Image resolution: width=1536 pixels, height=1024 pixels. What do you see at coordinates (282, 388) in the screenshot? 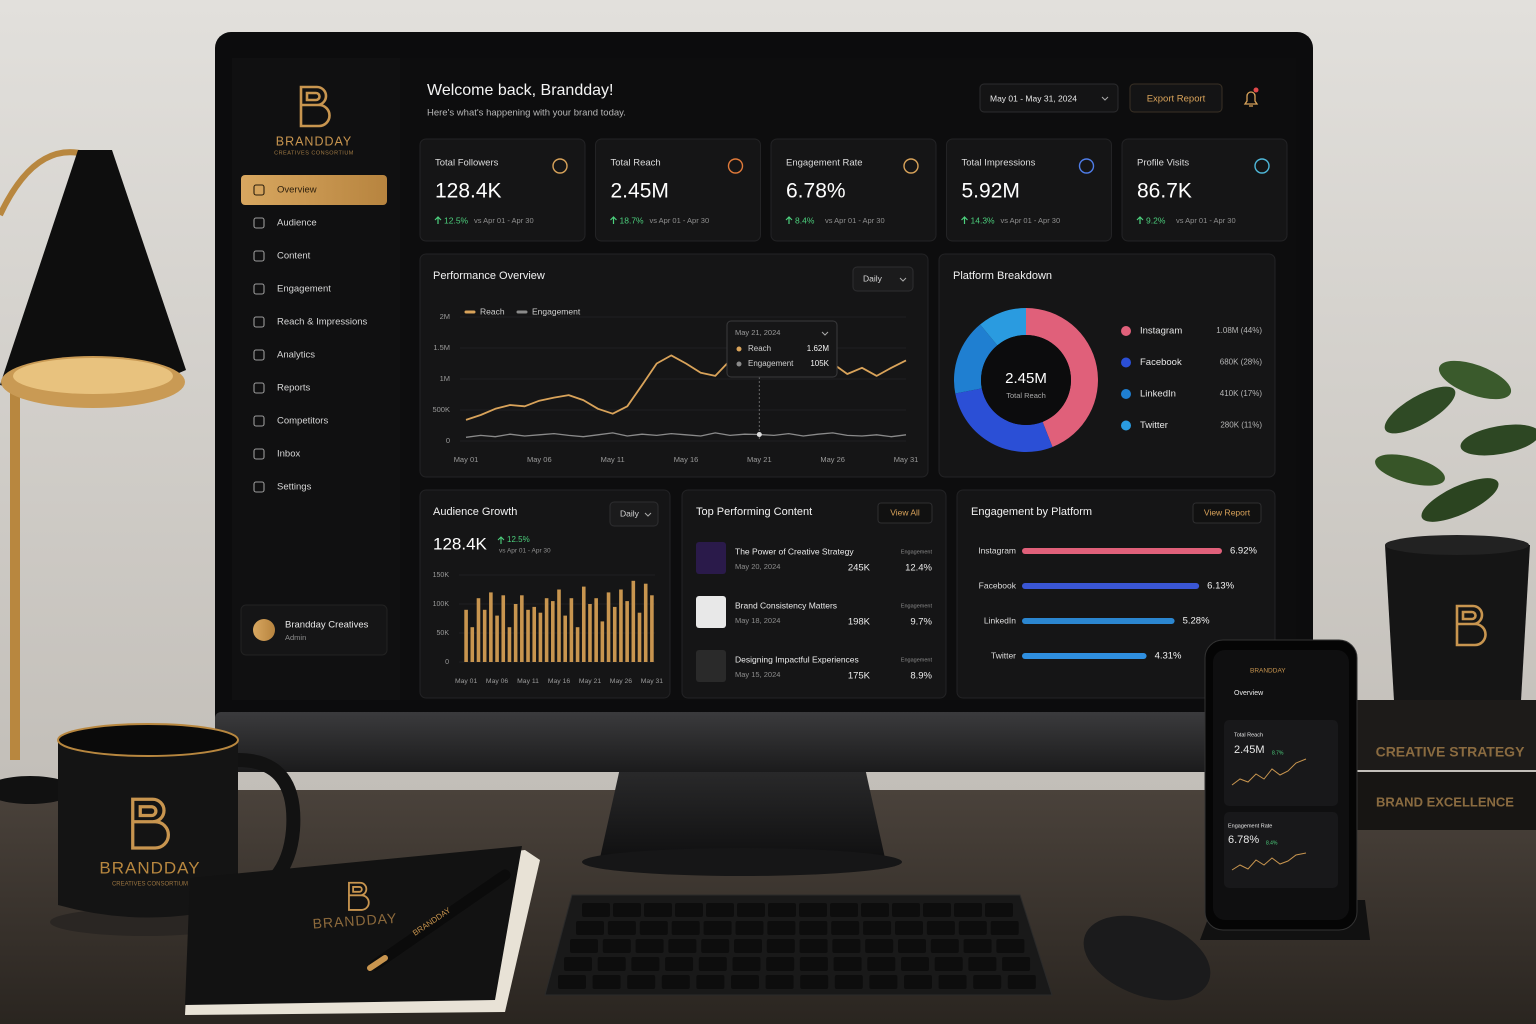
I see `nav-item: Reports` at bounding box center [282, 388].